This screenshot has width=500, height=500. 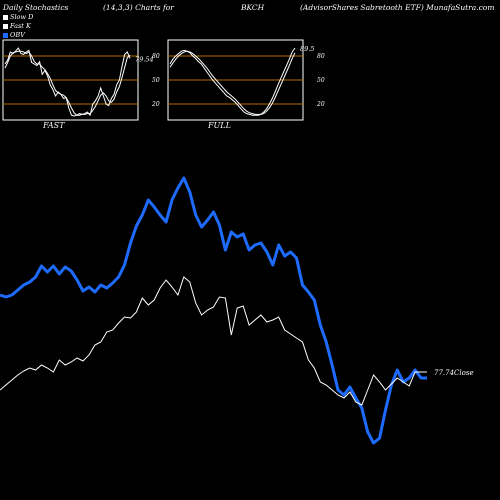 I want to click on legend-item-slow-d: Slow D, so click(x=18, y=17).